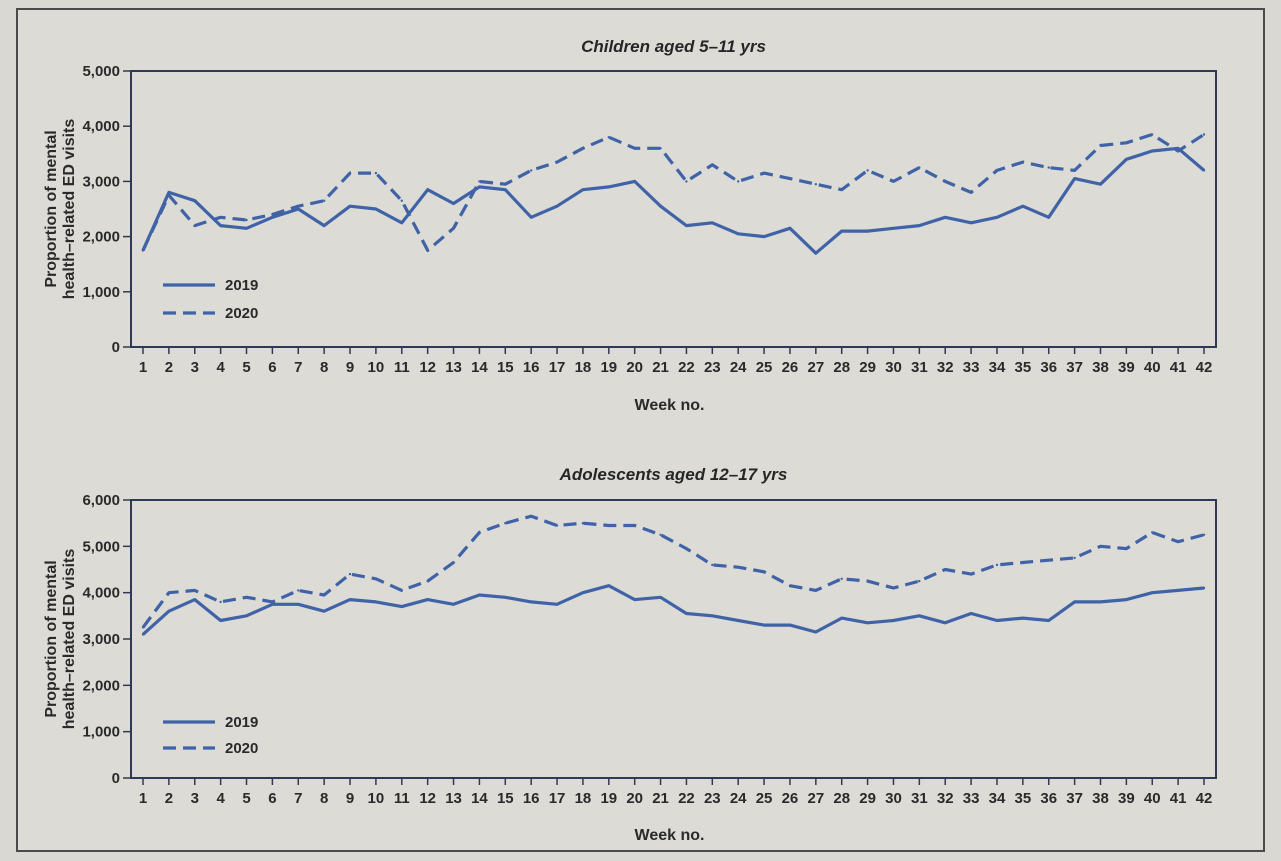 This screenshot has width=1281, height=861. What do you see at coordinates (241, 722) in the screenshot?
I see `legend-label-2019: 2019` at bounding box center [241, 722].